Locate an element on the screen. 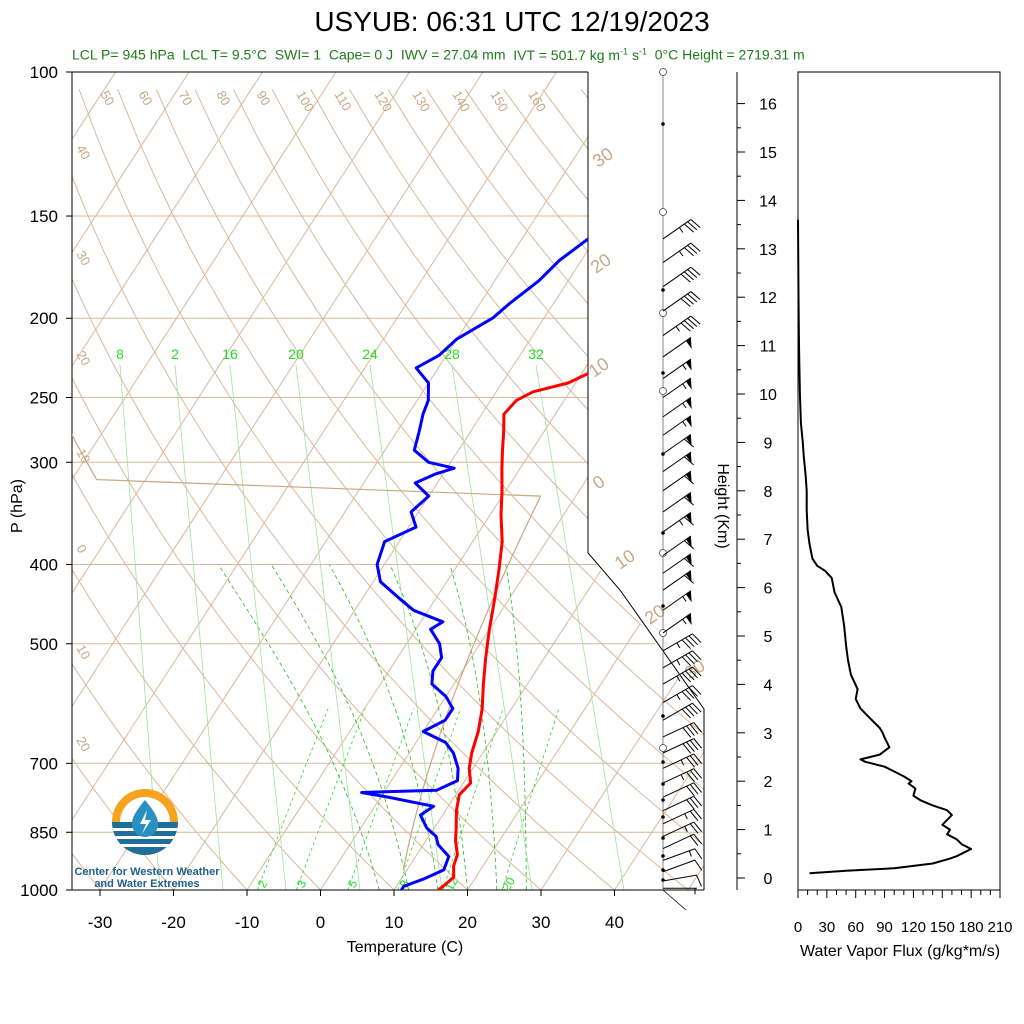 This screenshot has width=1024, height=1024. dry-adiabat-label: 20 is located at coordinates (601, 263).